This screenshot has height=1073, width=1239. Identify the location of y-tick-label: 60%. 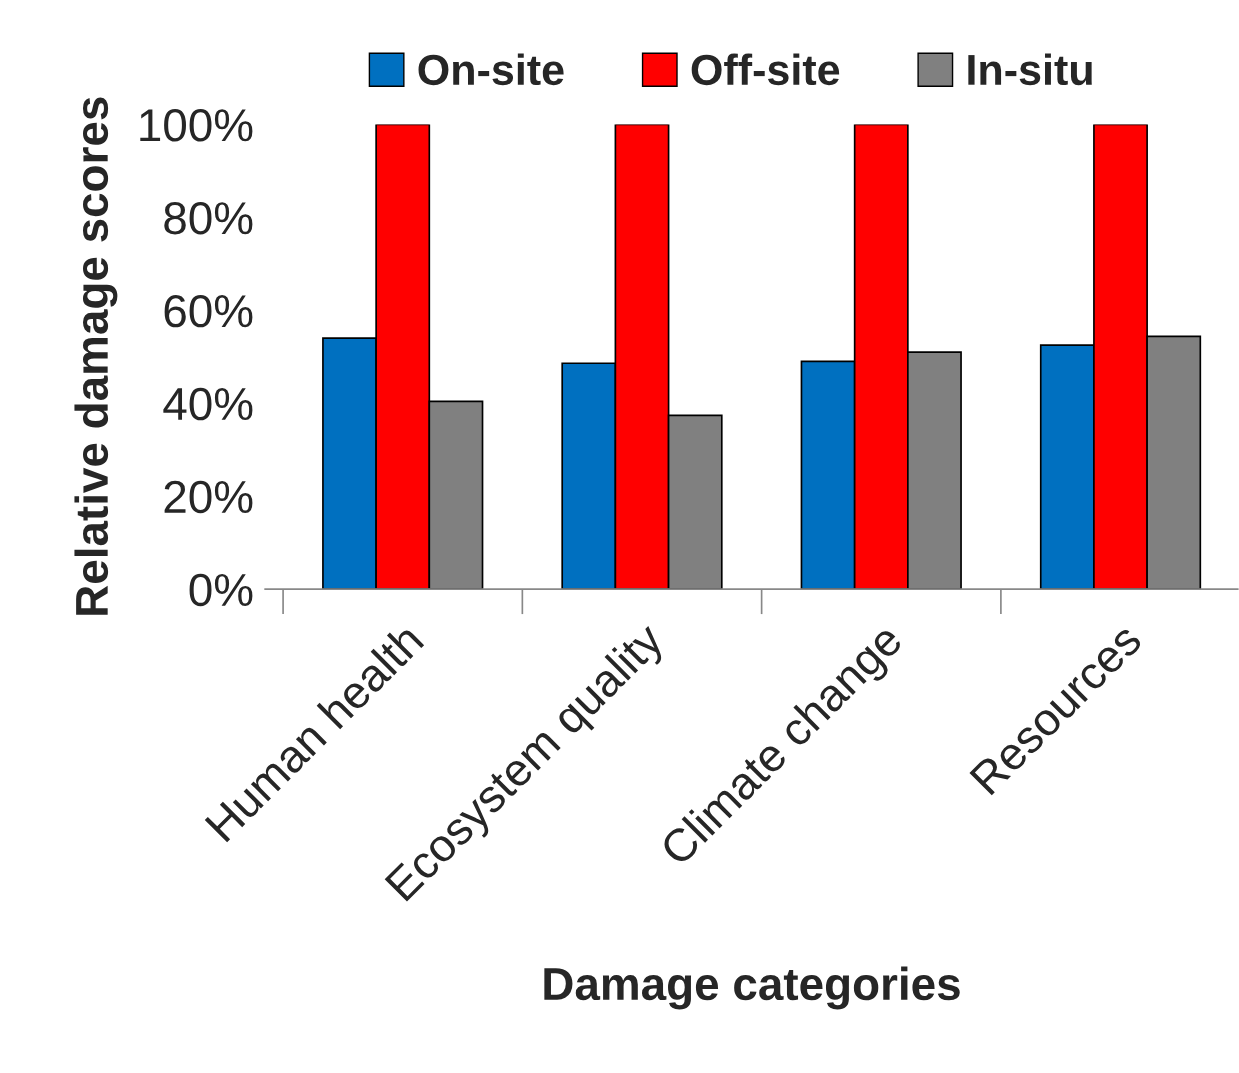
(208, 311).